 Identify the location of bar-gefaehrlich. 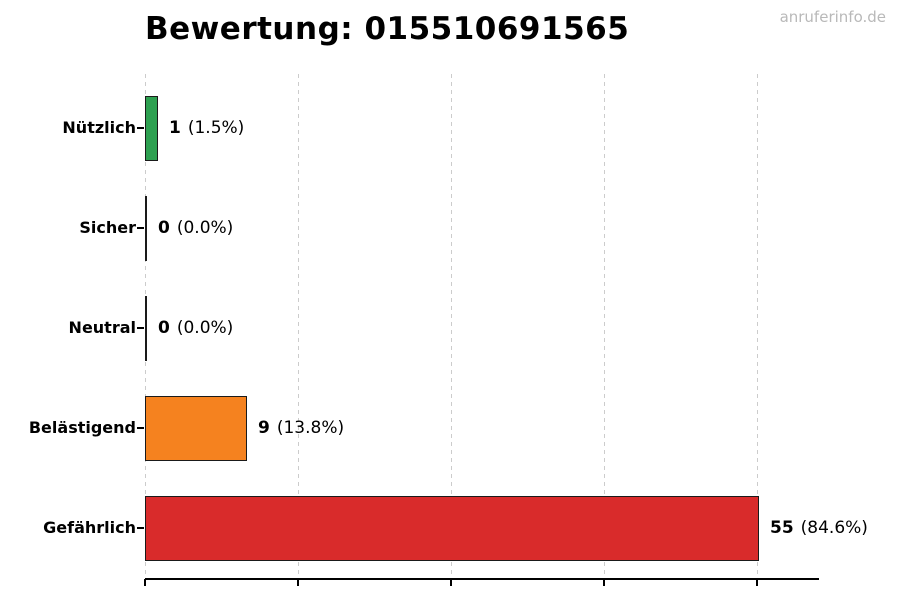
(452, 528).